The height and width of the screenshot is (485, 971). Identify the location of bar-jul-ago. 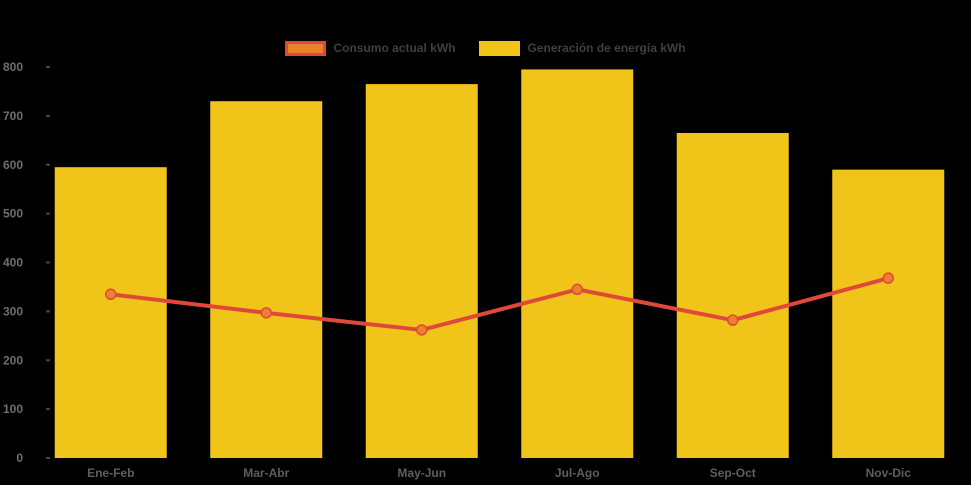
(577, 263).